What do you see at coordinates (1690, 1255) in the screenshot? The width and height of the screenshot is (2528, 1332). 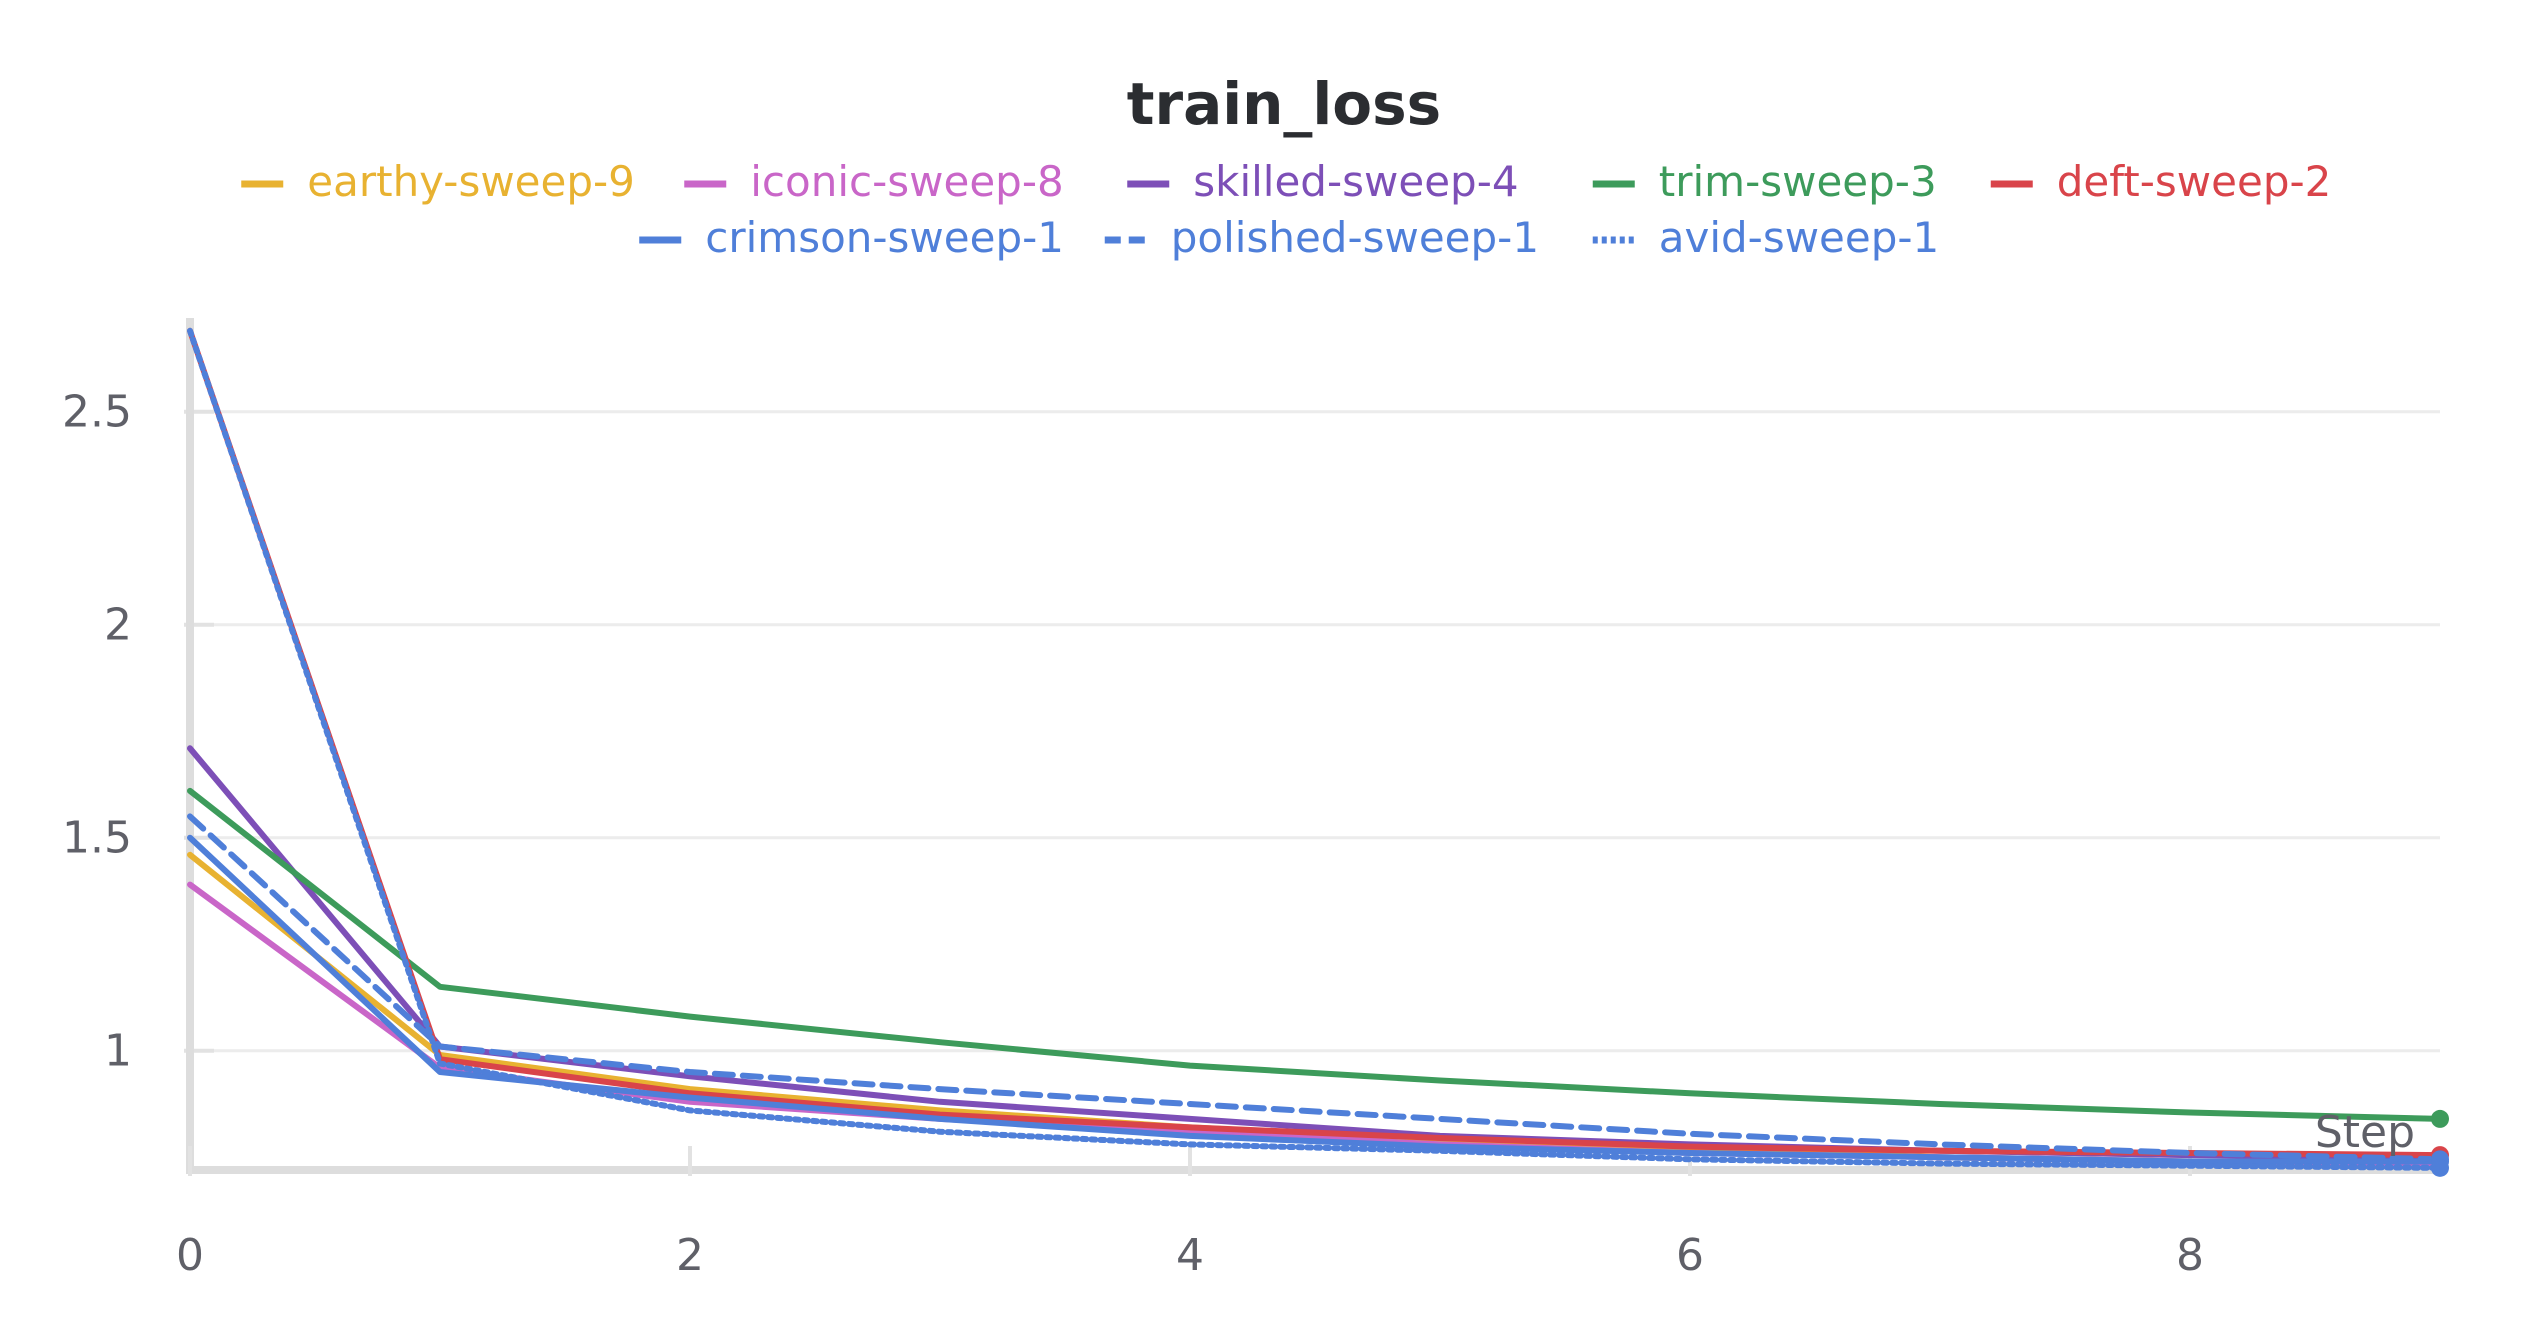 I see `x-tick-label: 6` at bounding box center [1690, 1255].